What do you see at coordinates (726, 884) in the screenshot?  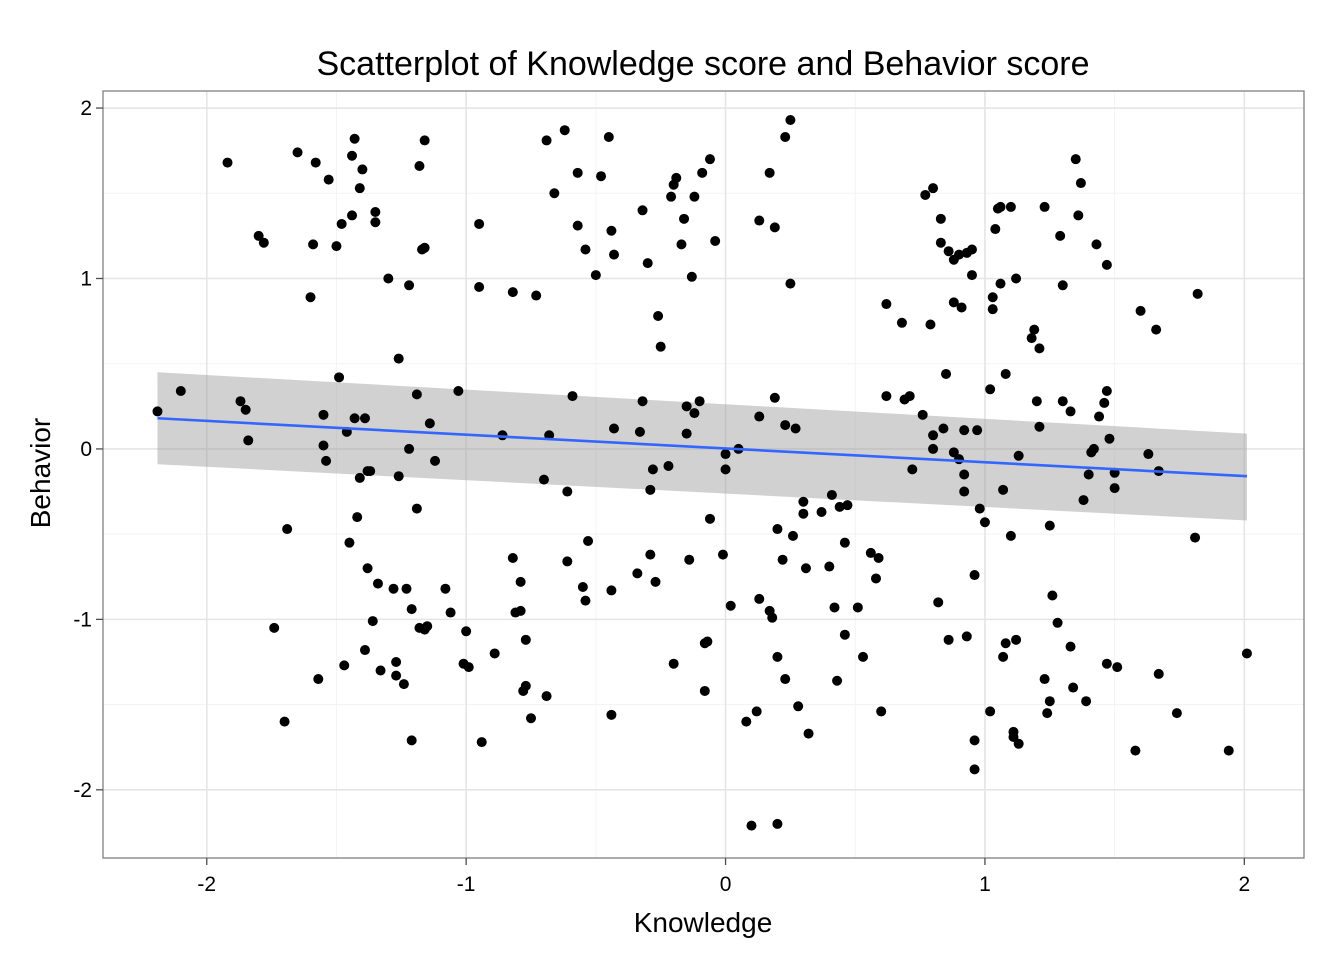 I see `x-tick-label: 0` at bounding box center [726, 884].